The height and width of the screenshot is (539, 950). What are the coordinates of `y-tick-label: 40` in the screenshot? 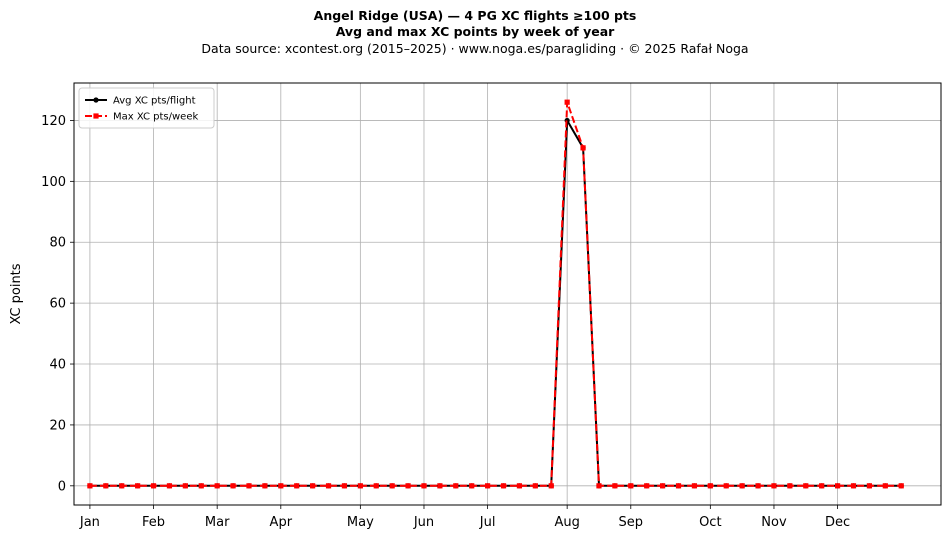 It's located at (57, 365).